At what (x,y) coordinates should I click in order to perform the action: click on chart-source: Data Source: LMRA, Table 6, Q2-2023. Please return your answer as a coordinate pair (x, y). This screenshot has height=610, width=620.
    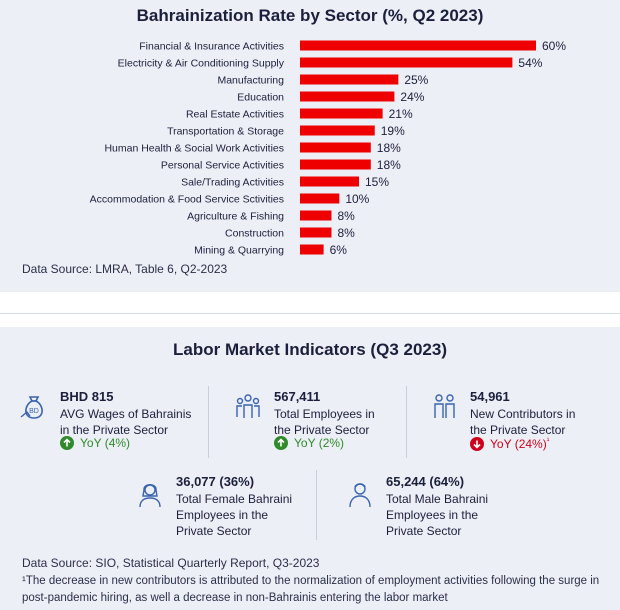
    Looking at the image, I should click on (125, 269).